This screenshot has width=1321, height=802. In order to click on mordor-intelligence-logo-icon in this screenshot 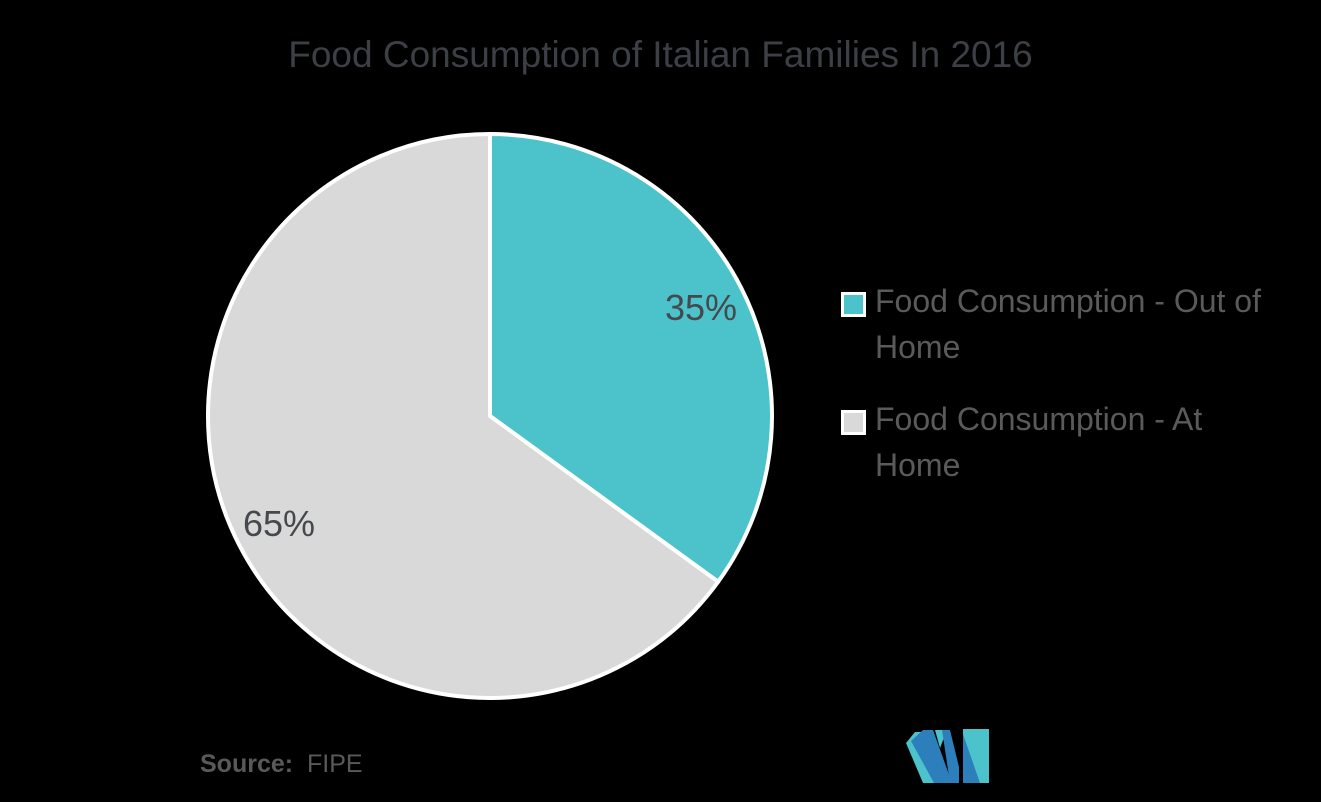, I will do `click(947, 756)`.